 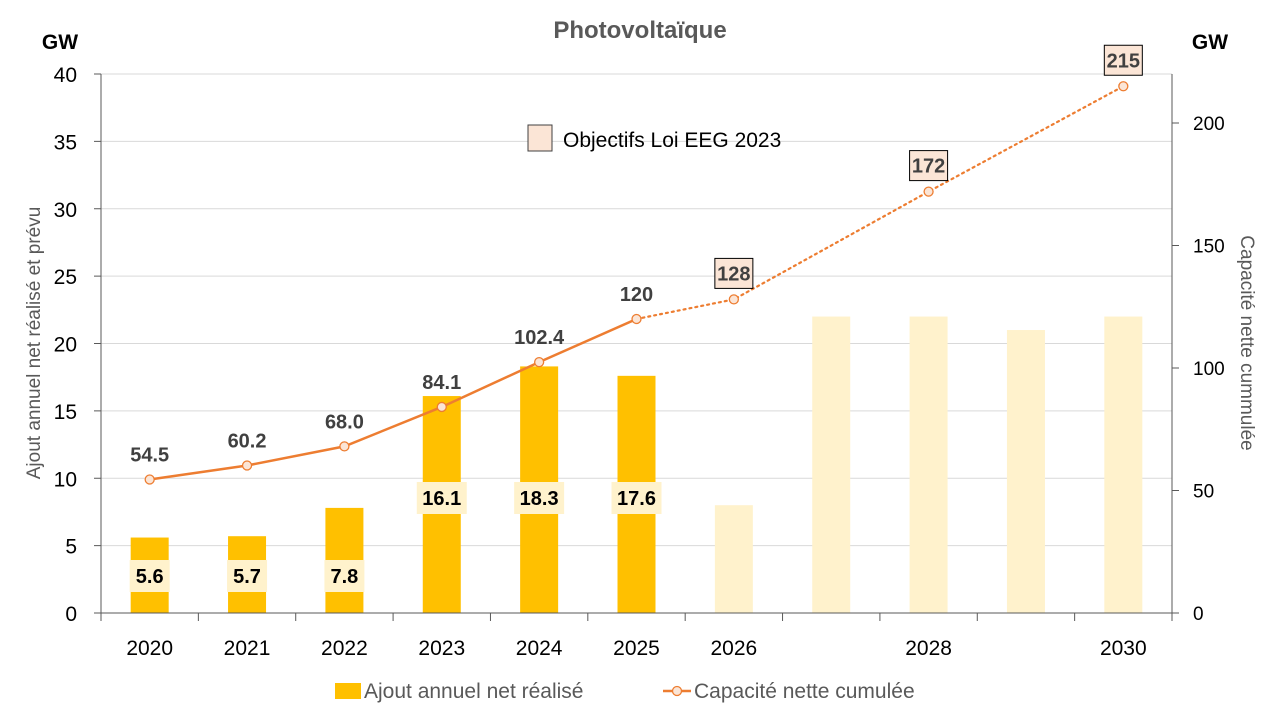 What do you see at coordinates (1123, 464) in the screenshot?
I see `bar-target-2030` at bounding box center [1123, 464].